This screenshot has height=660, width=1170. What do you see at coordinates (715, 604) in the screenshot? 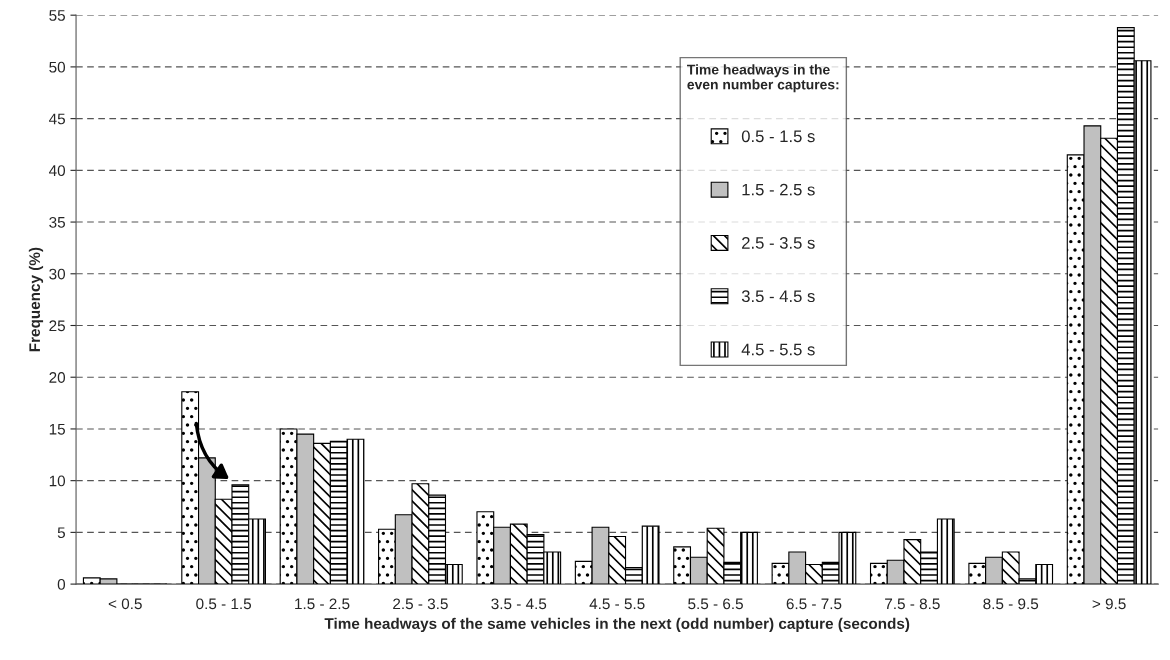
I see `x-tick-label: 5.5 - 6.5` at bounding box center [715, 604].